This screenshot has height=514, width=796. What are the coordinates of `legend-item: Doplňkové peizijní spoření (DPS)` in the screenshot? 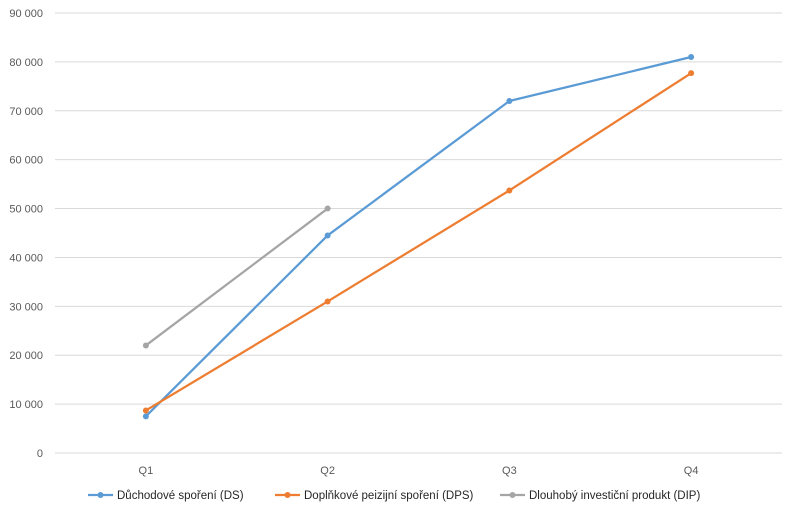 It's located at (374, 496).